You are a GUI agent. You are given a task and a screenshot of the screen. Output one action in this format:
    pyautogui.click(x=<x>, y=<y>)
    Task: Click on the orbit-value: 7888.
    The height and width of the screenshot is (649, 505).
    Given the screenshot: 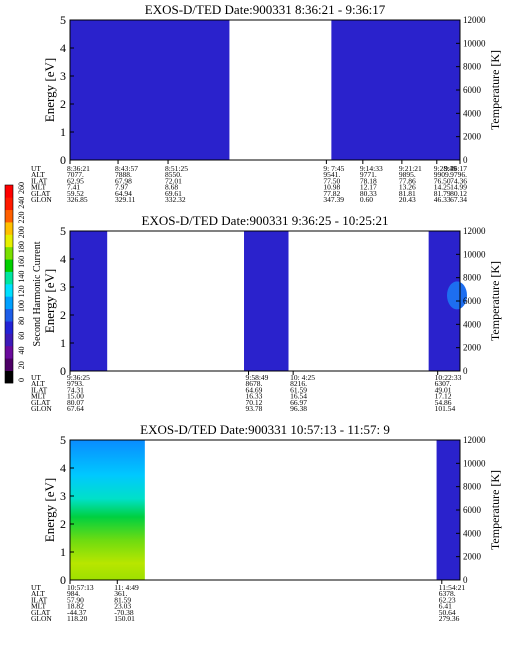 What is the action you would take?
    pyautogui.click(x=123, y=174)
    